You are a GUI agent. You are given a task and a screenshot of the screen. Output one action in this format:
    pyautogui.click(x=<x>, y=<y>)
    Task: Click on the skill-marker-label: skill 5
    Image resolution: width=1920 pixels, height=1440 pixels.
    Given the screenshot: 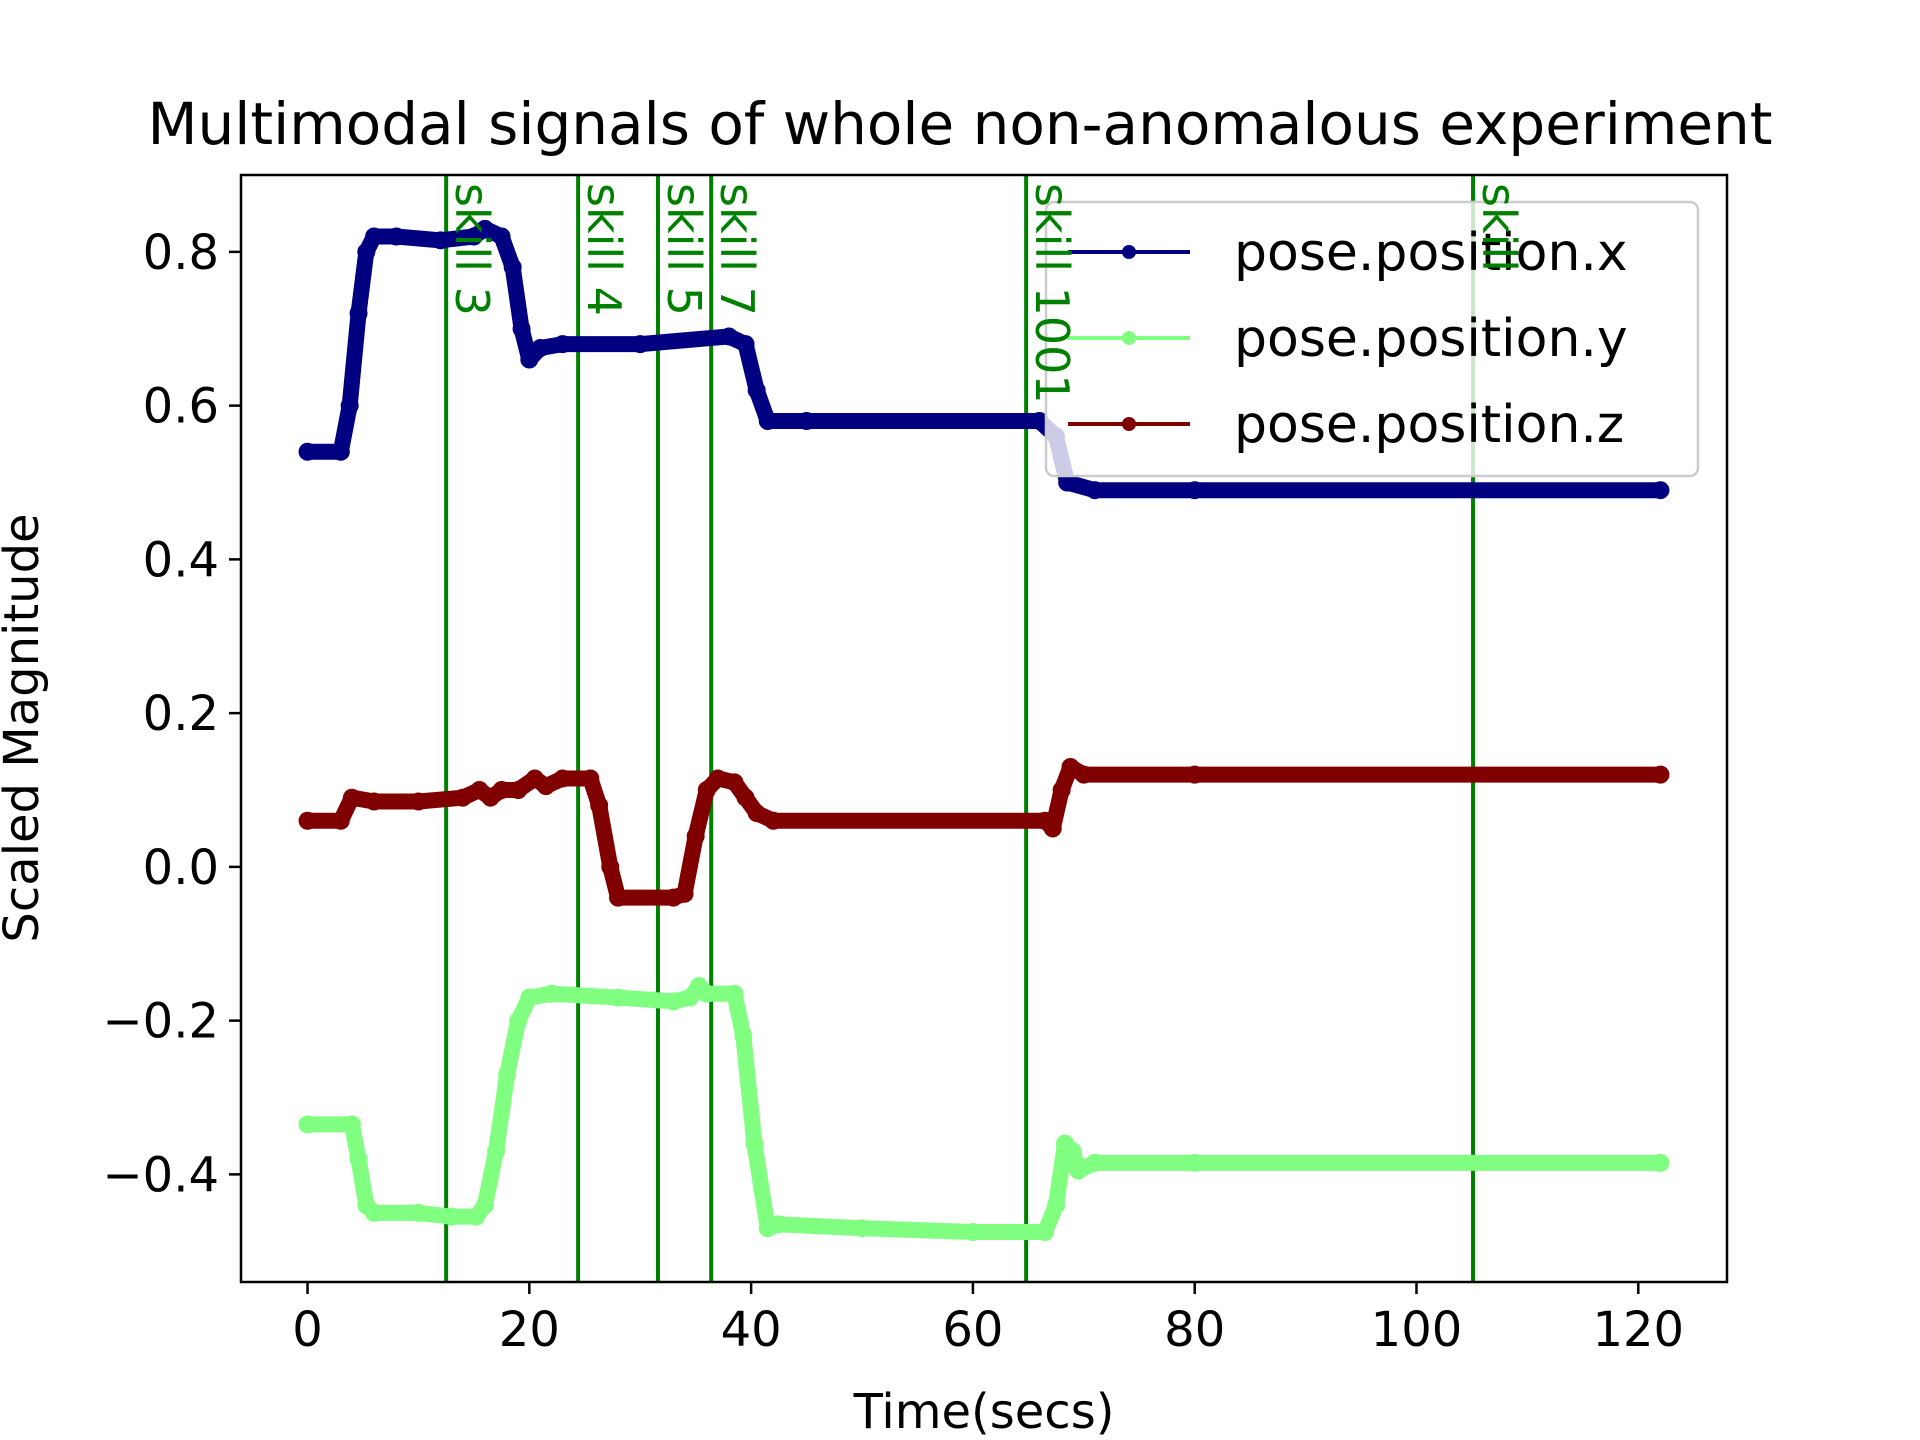 What is the action you would take?
    pyautogui.click(x=684, y=249)
    